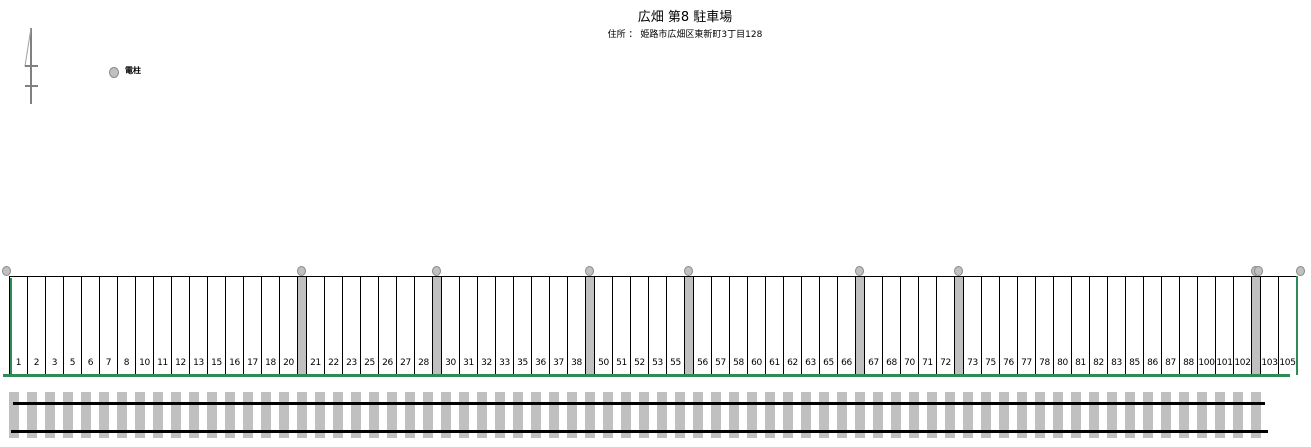 This screenshot has height=447, width=1311. I want to click on parking-stall: 85, so click(1134, 326).